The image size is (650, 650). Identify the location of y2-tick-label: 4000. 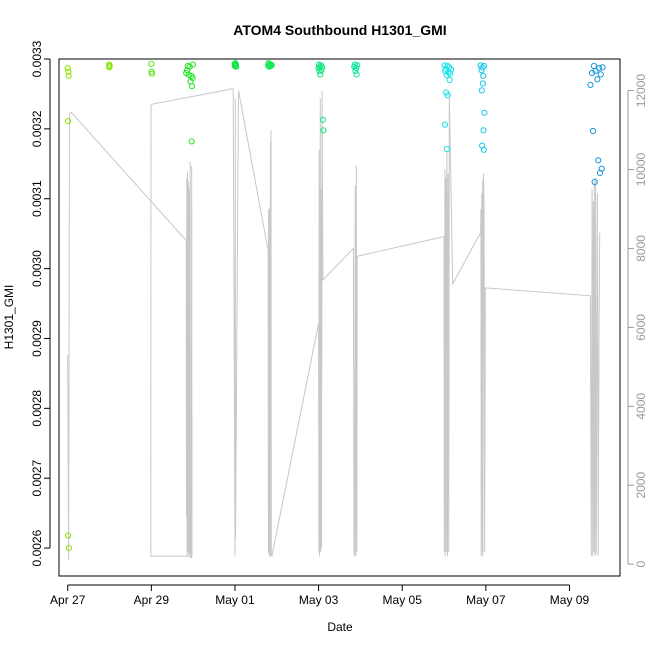
(641, 406).